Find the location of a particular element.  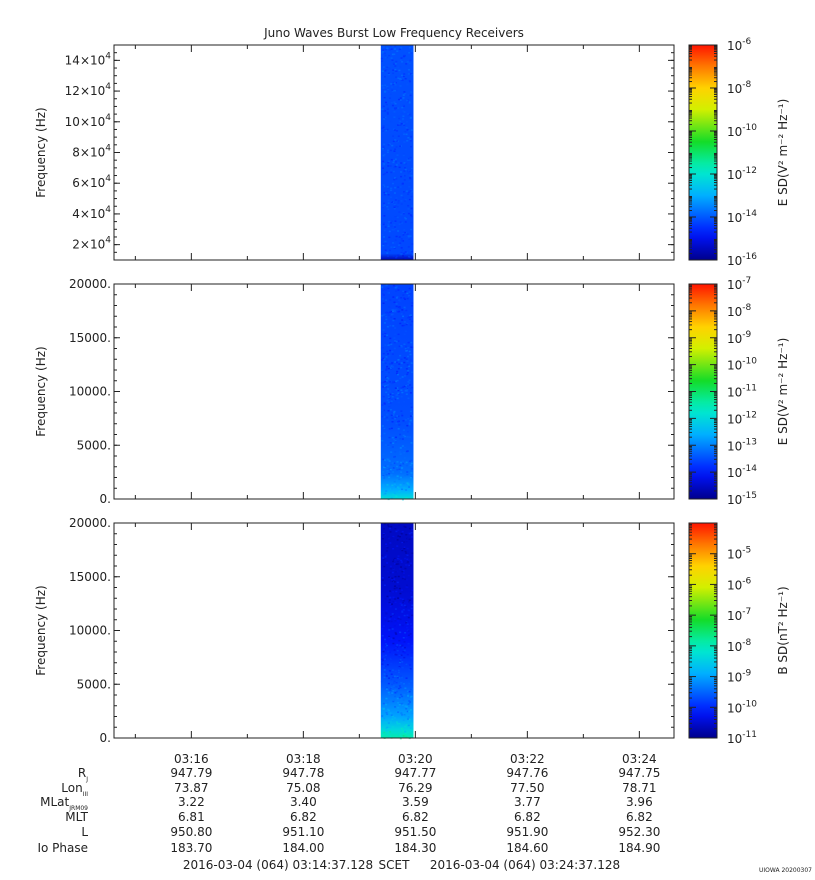

ephemeris-value: 184.30 is located at coordinates (415, 848).